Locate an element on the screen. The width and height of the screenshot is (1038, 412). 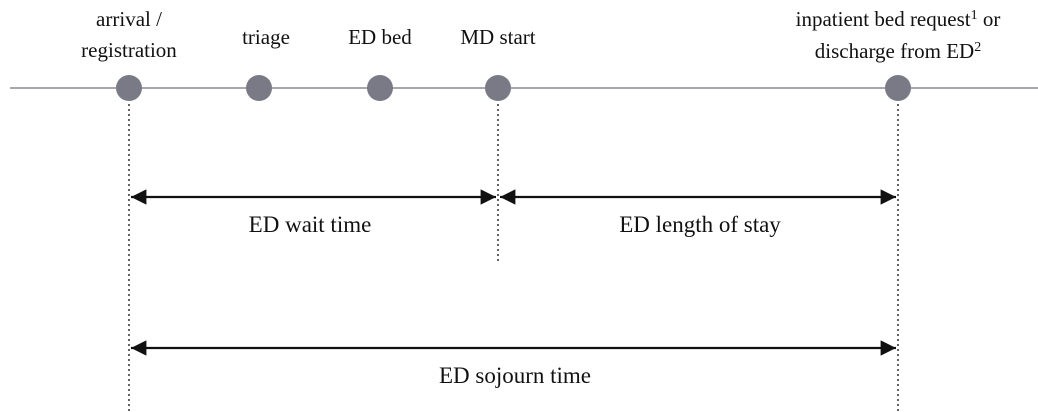
label-text: or is located at coordinates (989, 19).